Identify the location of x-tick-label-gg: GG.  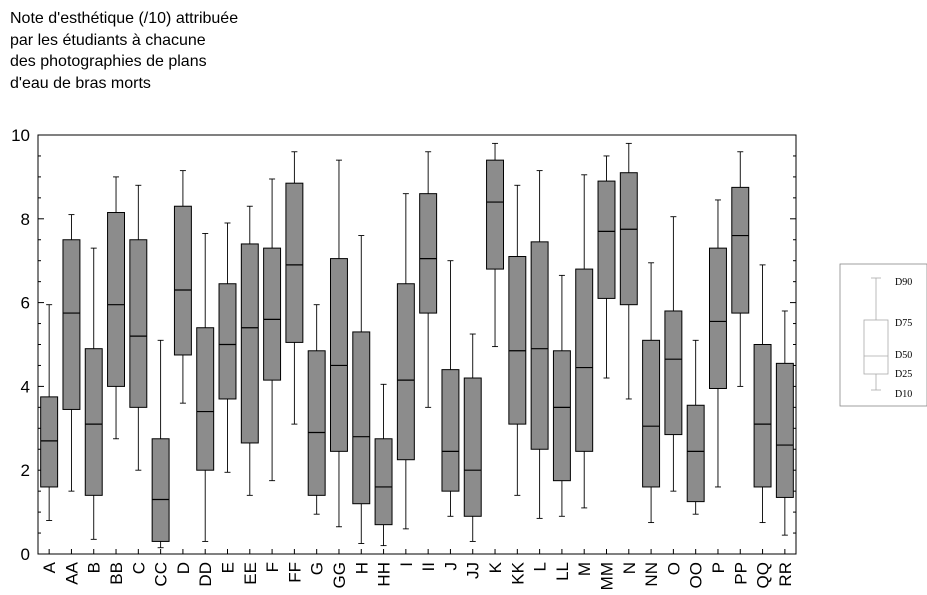
(339, 575).